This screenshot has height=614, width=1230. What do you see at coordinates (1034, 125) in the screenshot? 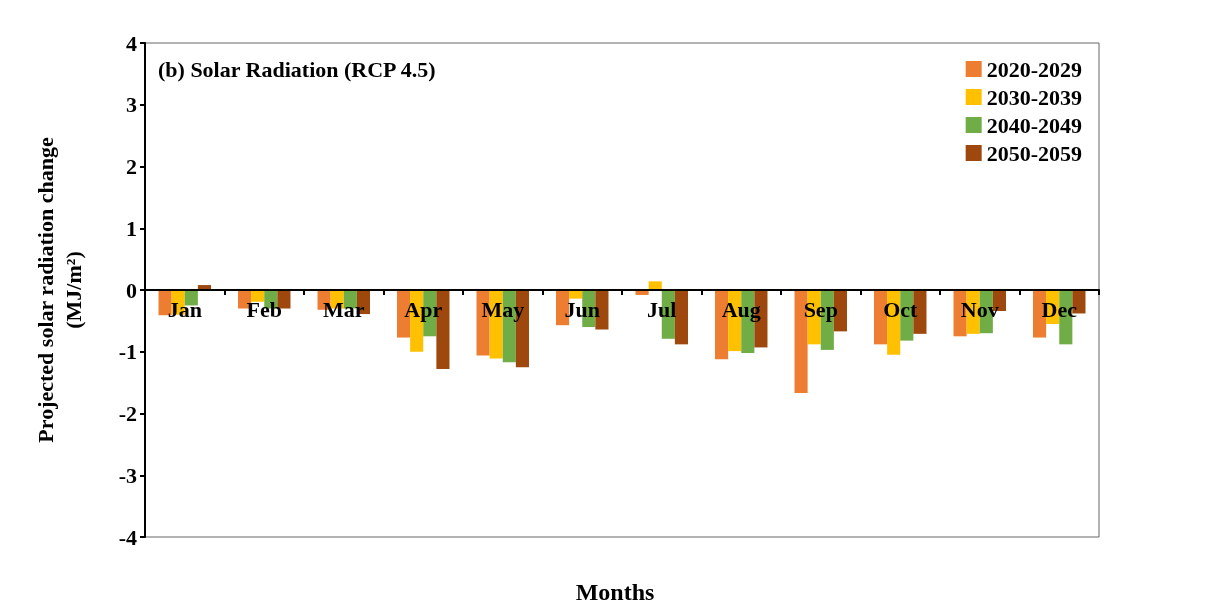
I see `legend-label: 2040-2049` at bounding box center [1034, 125].